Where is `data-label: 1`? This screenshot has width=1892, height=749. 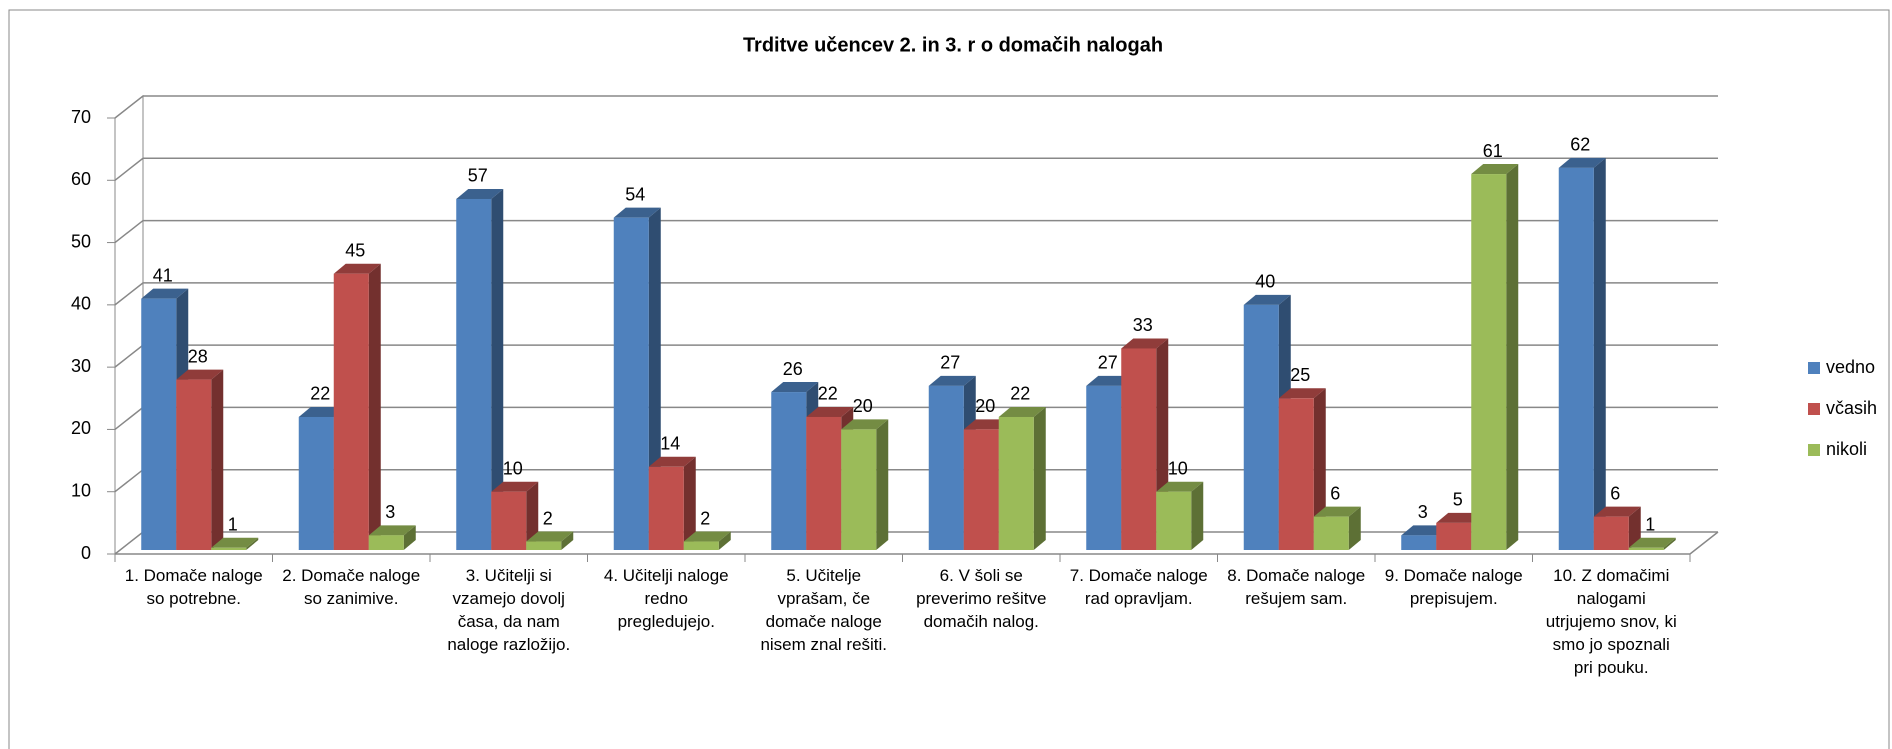 data-label: 1 is located at coordinates (1650, 525).